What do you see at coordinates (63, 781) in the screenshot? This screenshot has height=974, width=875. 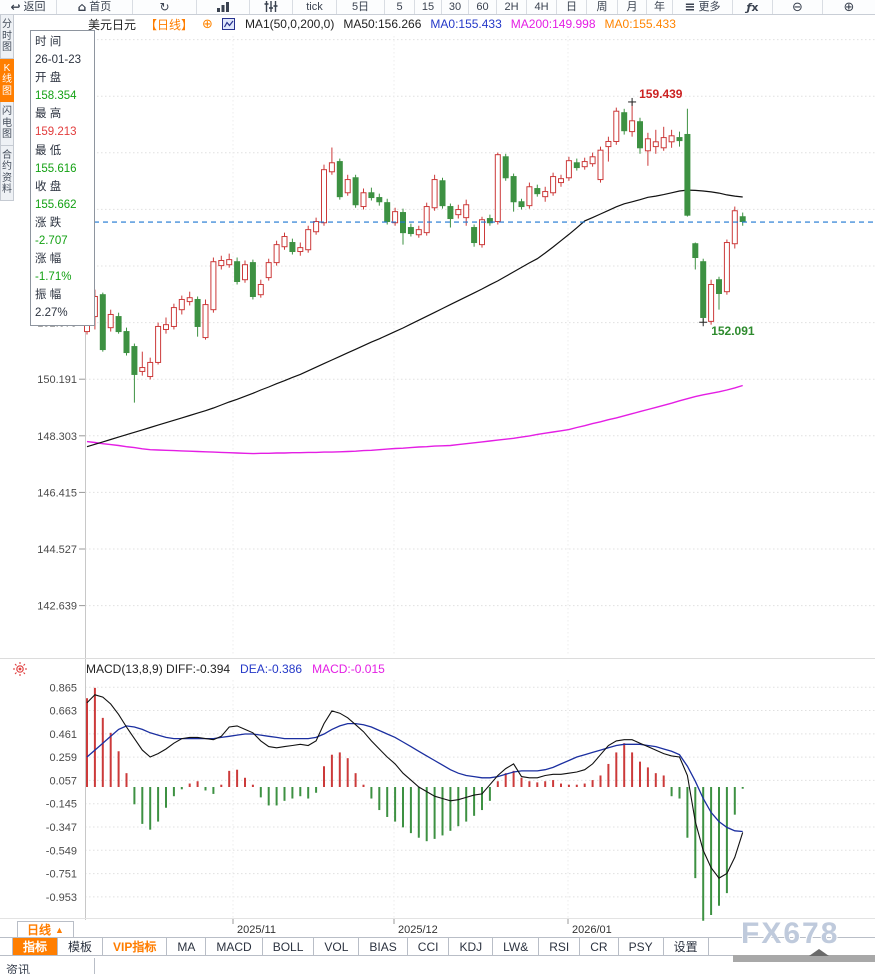 I see `svg-text: 0.057` at bounding box center [63, 781].